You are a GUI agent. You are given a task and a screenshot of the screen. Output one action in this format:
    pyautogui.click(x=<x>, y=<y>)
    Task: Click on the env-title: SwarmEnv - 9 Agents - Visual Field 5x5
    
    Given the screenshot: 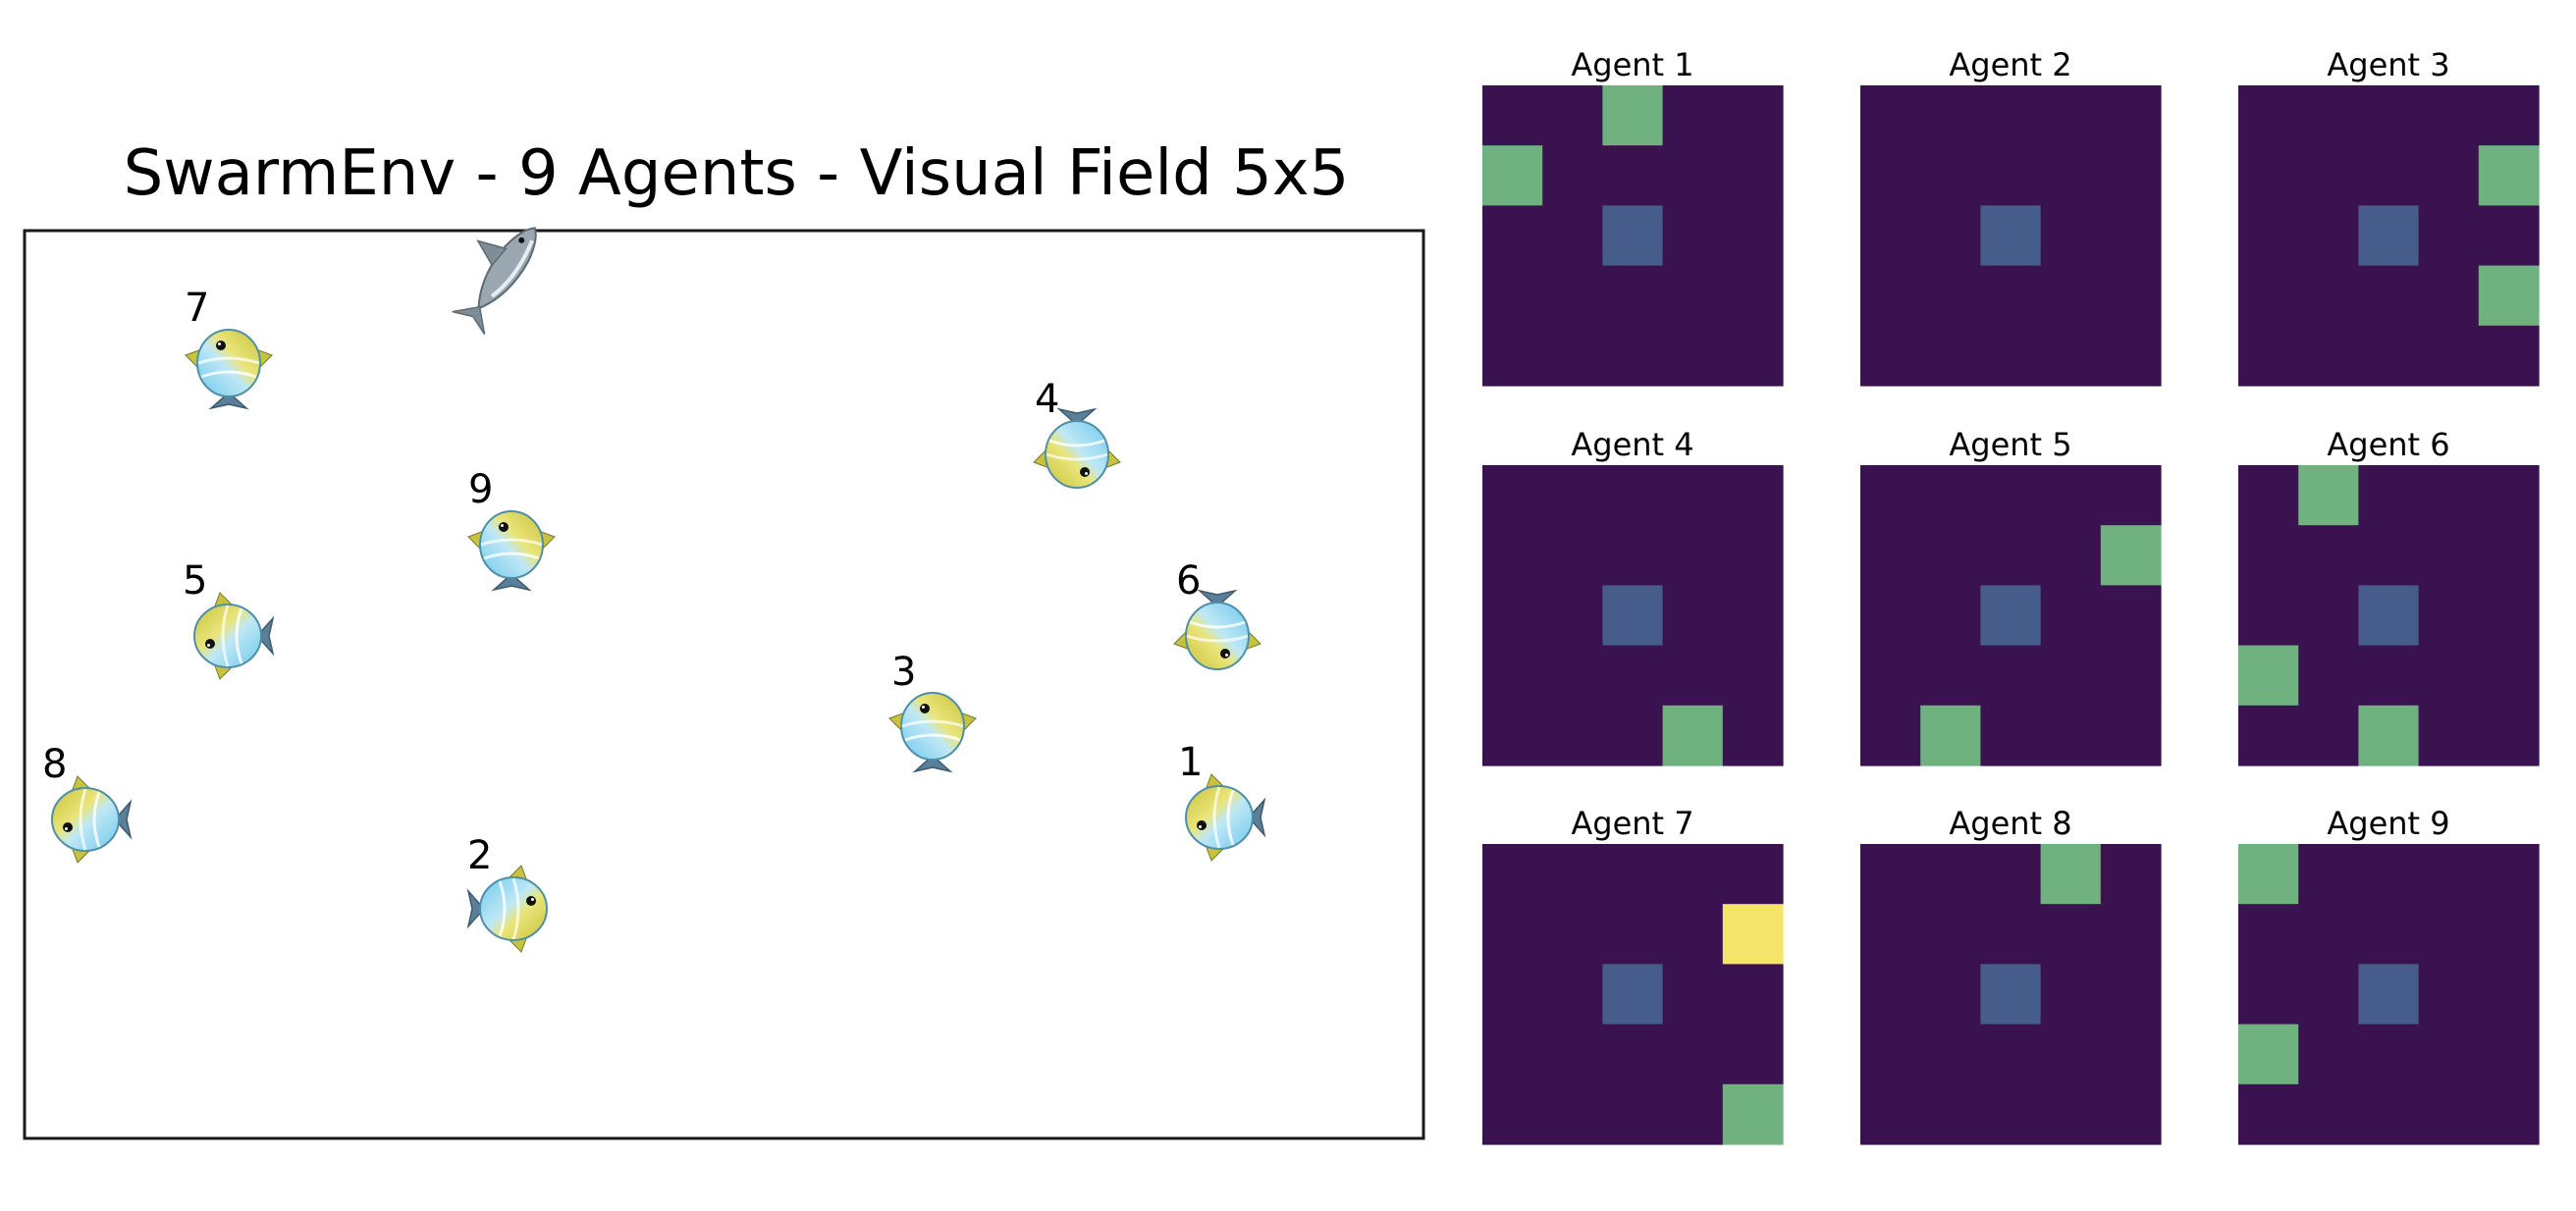 What is the action you would take?
    pyautogui.click(x=736, y=173)
    